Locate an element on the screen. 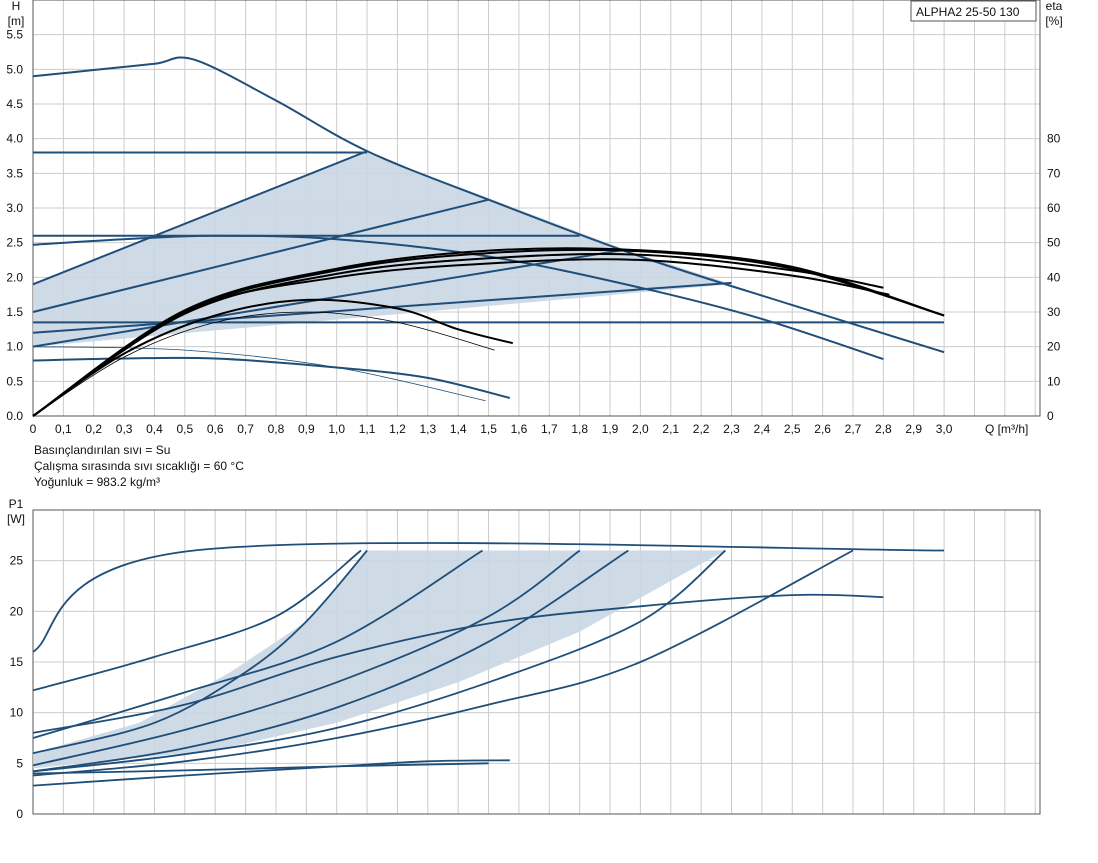 The width and height of the screenshot is (1098, 863). x-tick-label: 0,8 is located at coordinates (276, 429).